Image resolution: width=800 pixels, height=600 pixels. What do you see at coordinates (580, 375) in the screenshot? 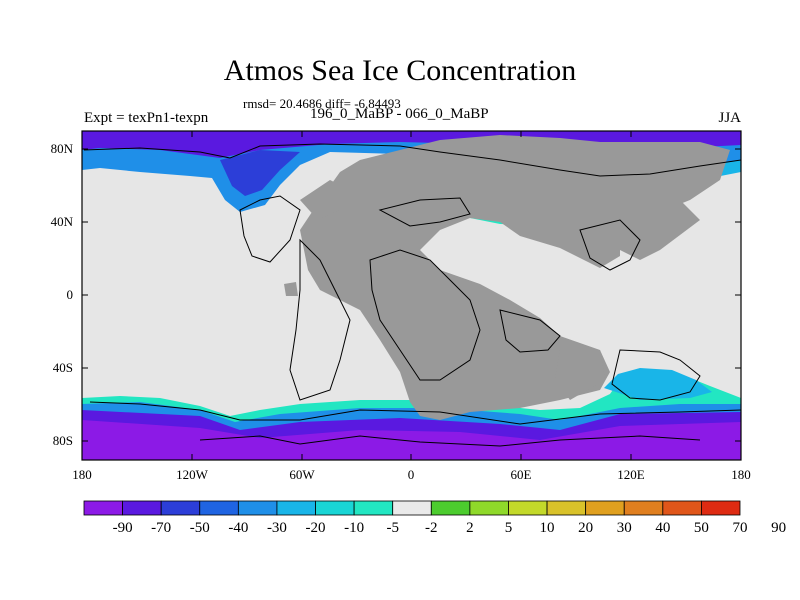
I see `landmass-south-tail` at bounding box center [580, 375].